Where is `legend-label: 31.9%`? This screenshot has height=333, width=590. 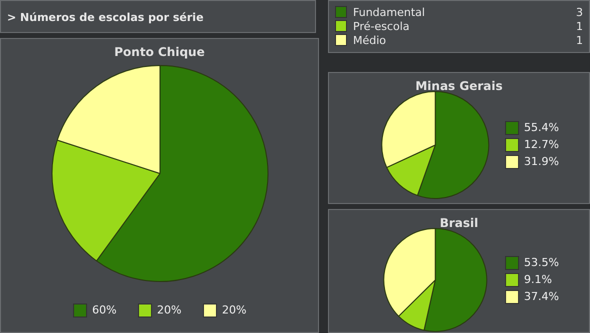
legend-label: 31.9% is located at coordinates (542, 161).